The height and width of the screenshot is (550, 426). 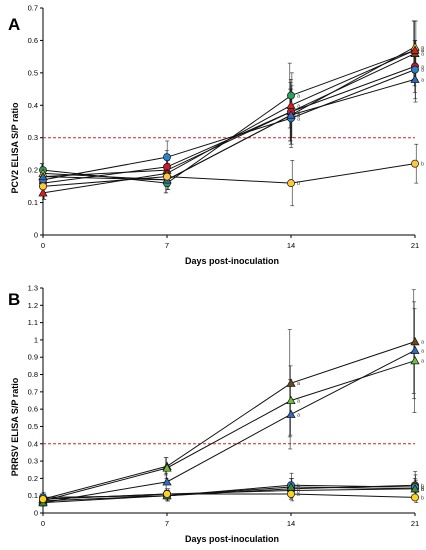 What do you see at coordinates (33, 374) in the screenshot?
I see `y-tick-label: 0.8` at bounding box center [33, 374].